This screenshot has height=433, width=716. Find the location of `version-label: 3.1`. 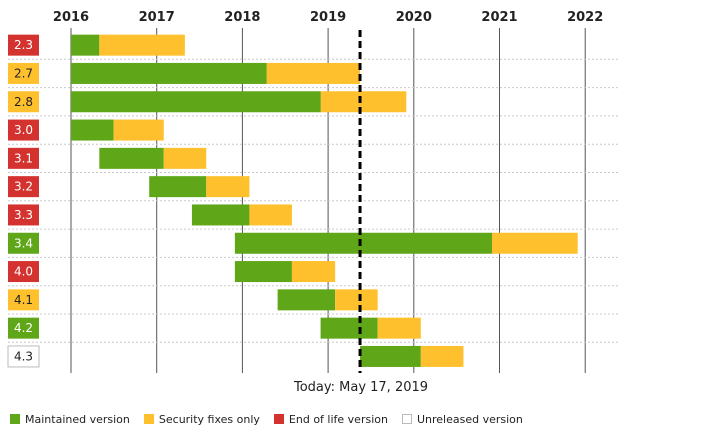

version-label: 3.1 is located at coordinates (23, 158).